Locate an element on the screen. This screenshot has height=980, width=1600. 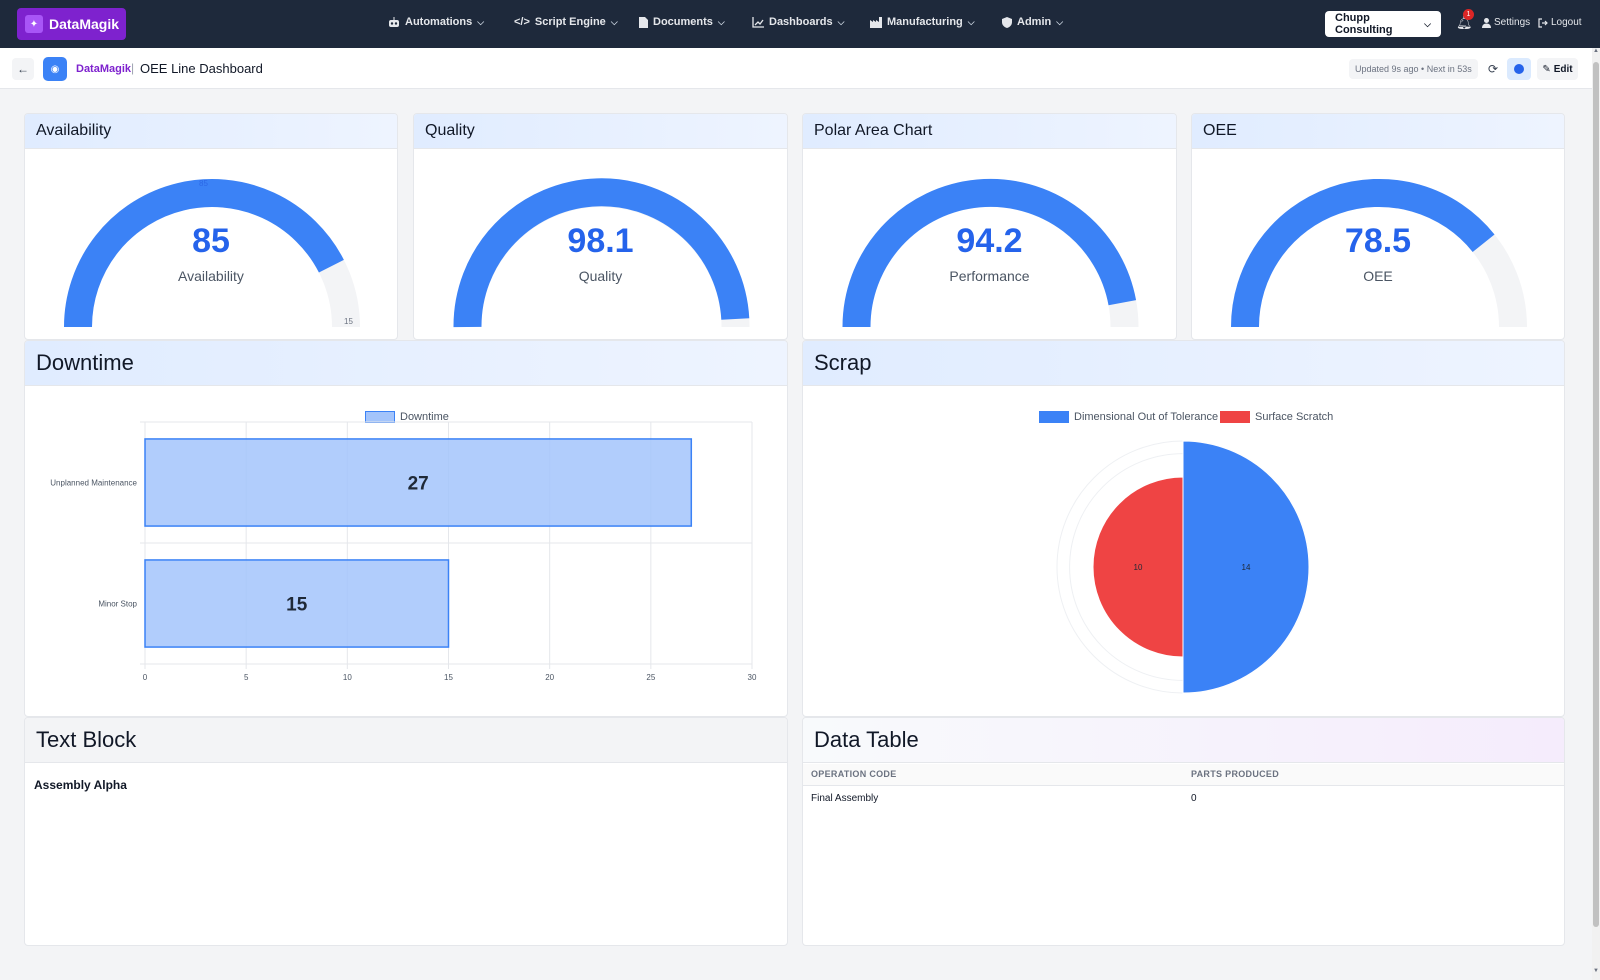
gauge-performance is located at coordinates (990, 253).